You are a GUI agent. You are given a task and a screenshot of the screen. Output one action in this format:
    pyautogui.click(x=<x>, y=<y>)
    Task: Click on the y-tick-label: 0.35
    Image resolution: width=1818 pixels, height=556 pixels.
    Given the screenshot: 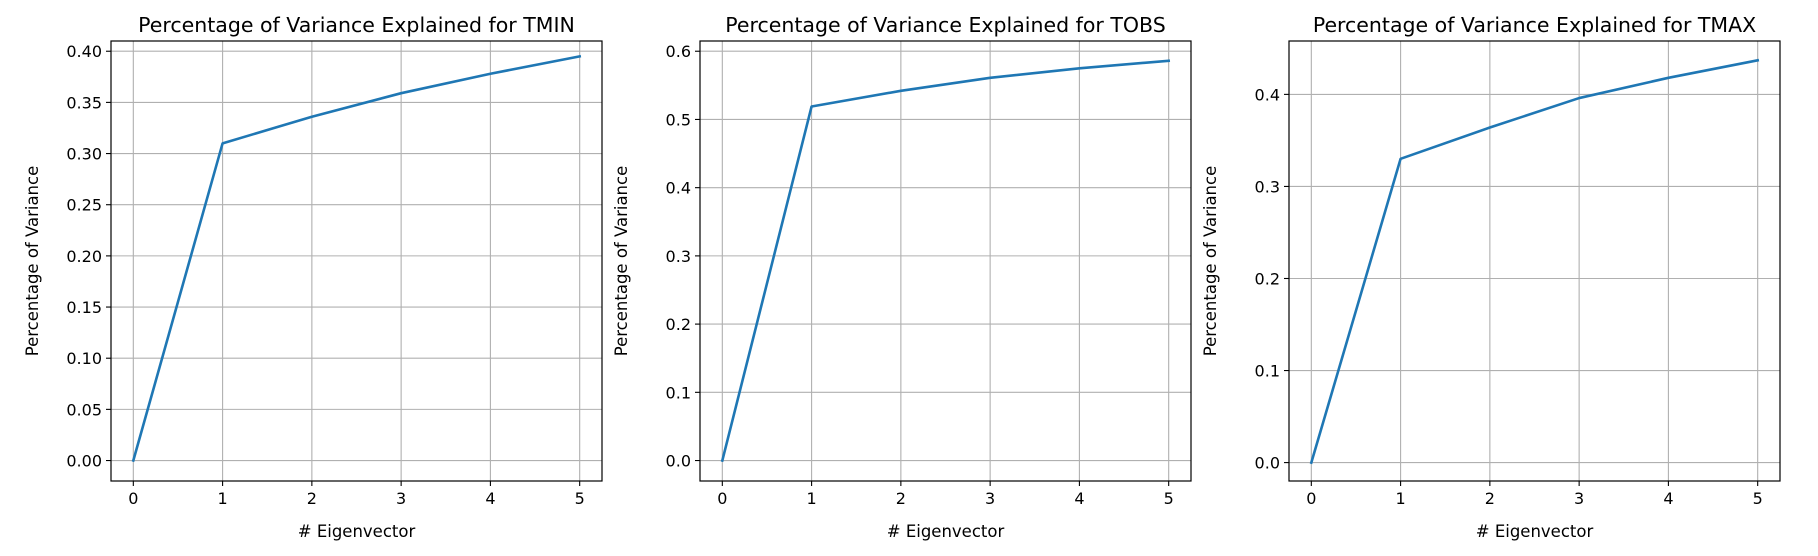 What is the action you would take?
    pyautogui.click(x=84, y=102)
    